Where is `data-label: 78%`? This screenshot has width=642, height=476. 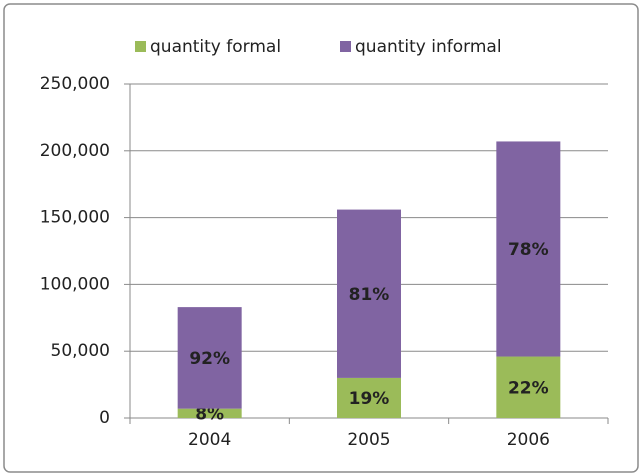
data-label: 78% is located at coordinates (528, 250).